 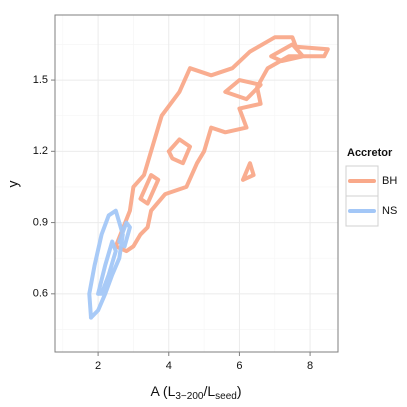 What do you see at coordinates (389, 181) in the screenshot?
I see `legend-label: BH` at bounding box center [389, 181].